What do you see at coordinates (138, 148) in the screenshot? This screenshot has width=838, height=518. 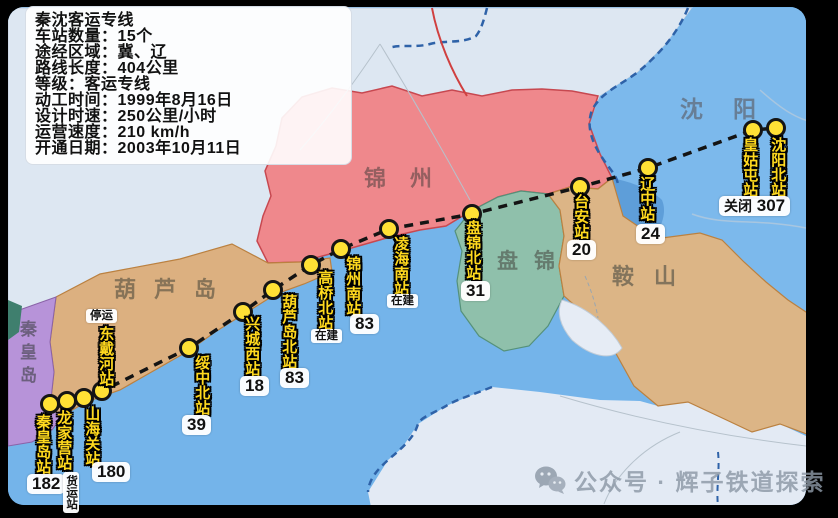 I see `info-opening-date: 开通日期：2003年10月11日` at bounding box center [138, 148].